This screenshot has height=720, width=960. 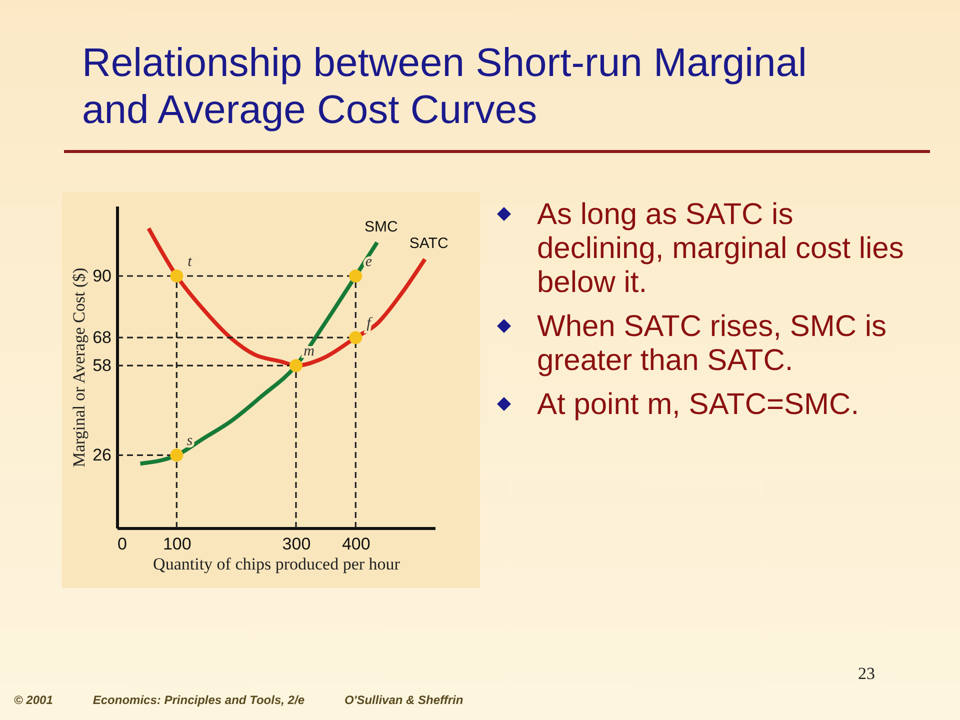 I want to click on x-axis-title: Quantity of chips produced per hour, so click(x=276, y=564).